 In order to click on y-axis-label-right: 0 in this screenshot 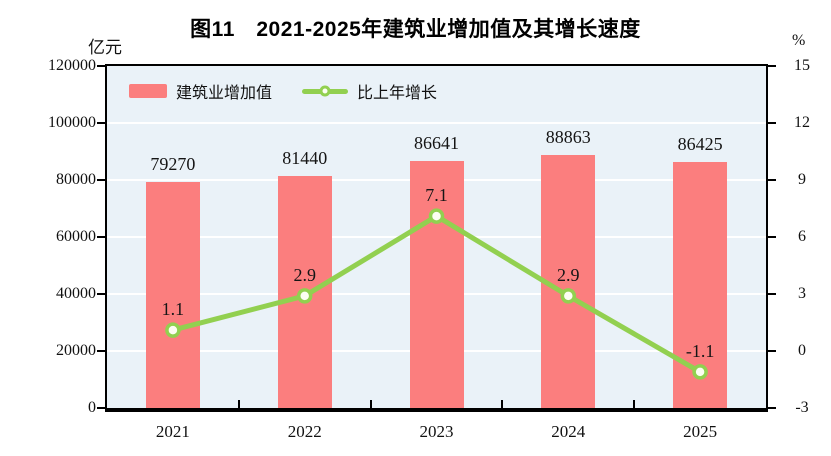, I will do `click(802, 350)`.